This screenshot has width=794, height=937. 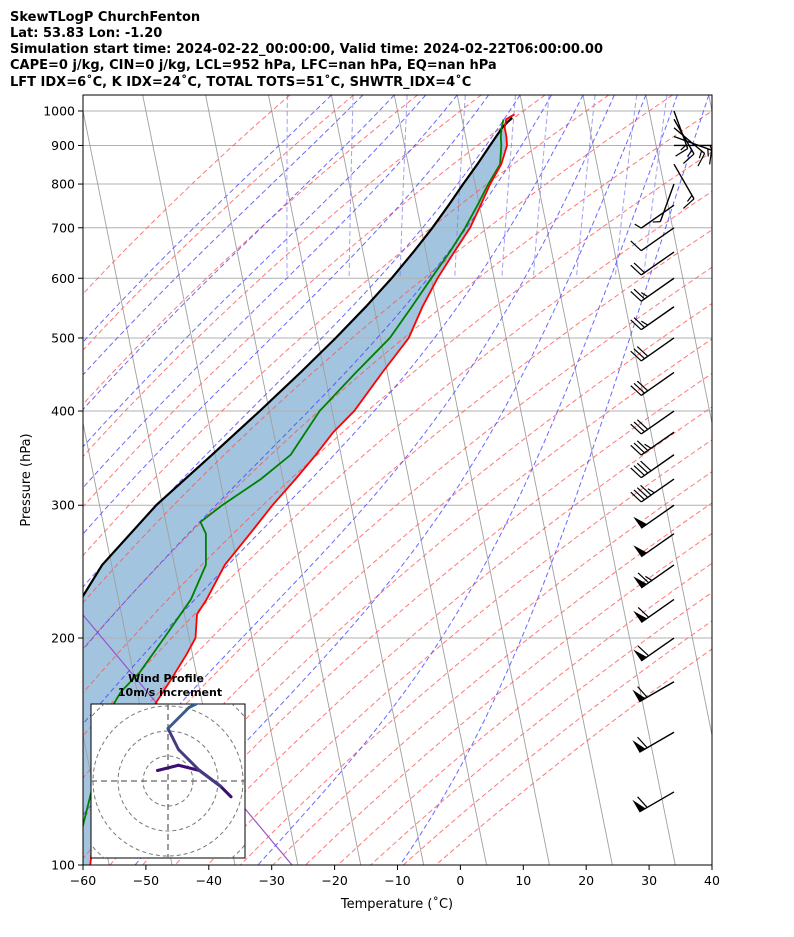 I want to click on y-tick-label: 800, so click(x=63, y=184).